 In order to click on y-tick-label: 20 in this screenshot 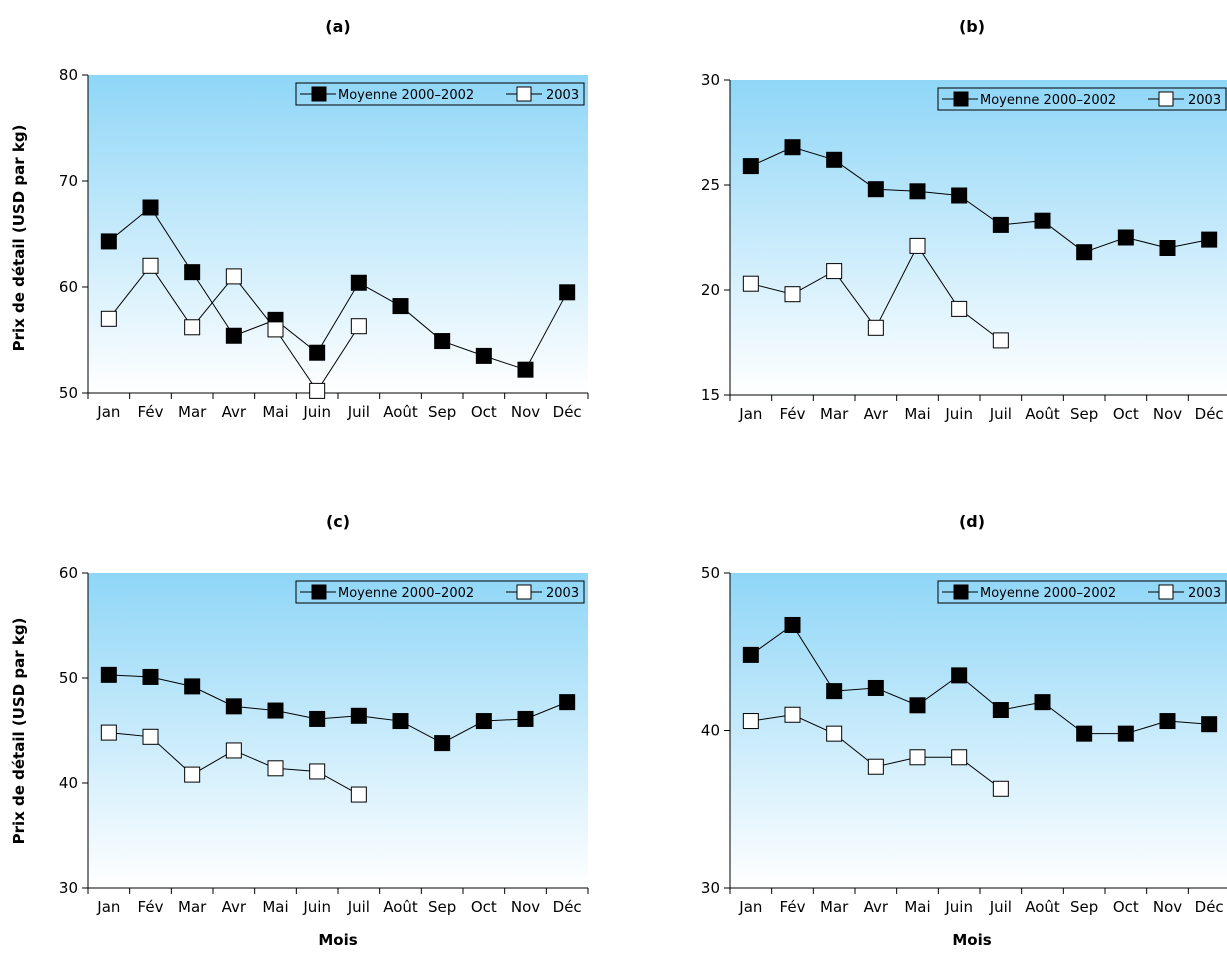, I will do `click(710, 290)`.